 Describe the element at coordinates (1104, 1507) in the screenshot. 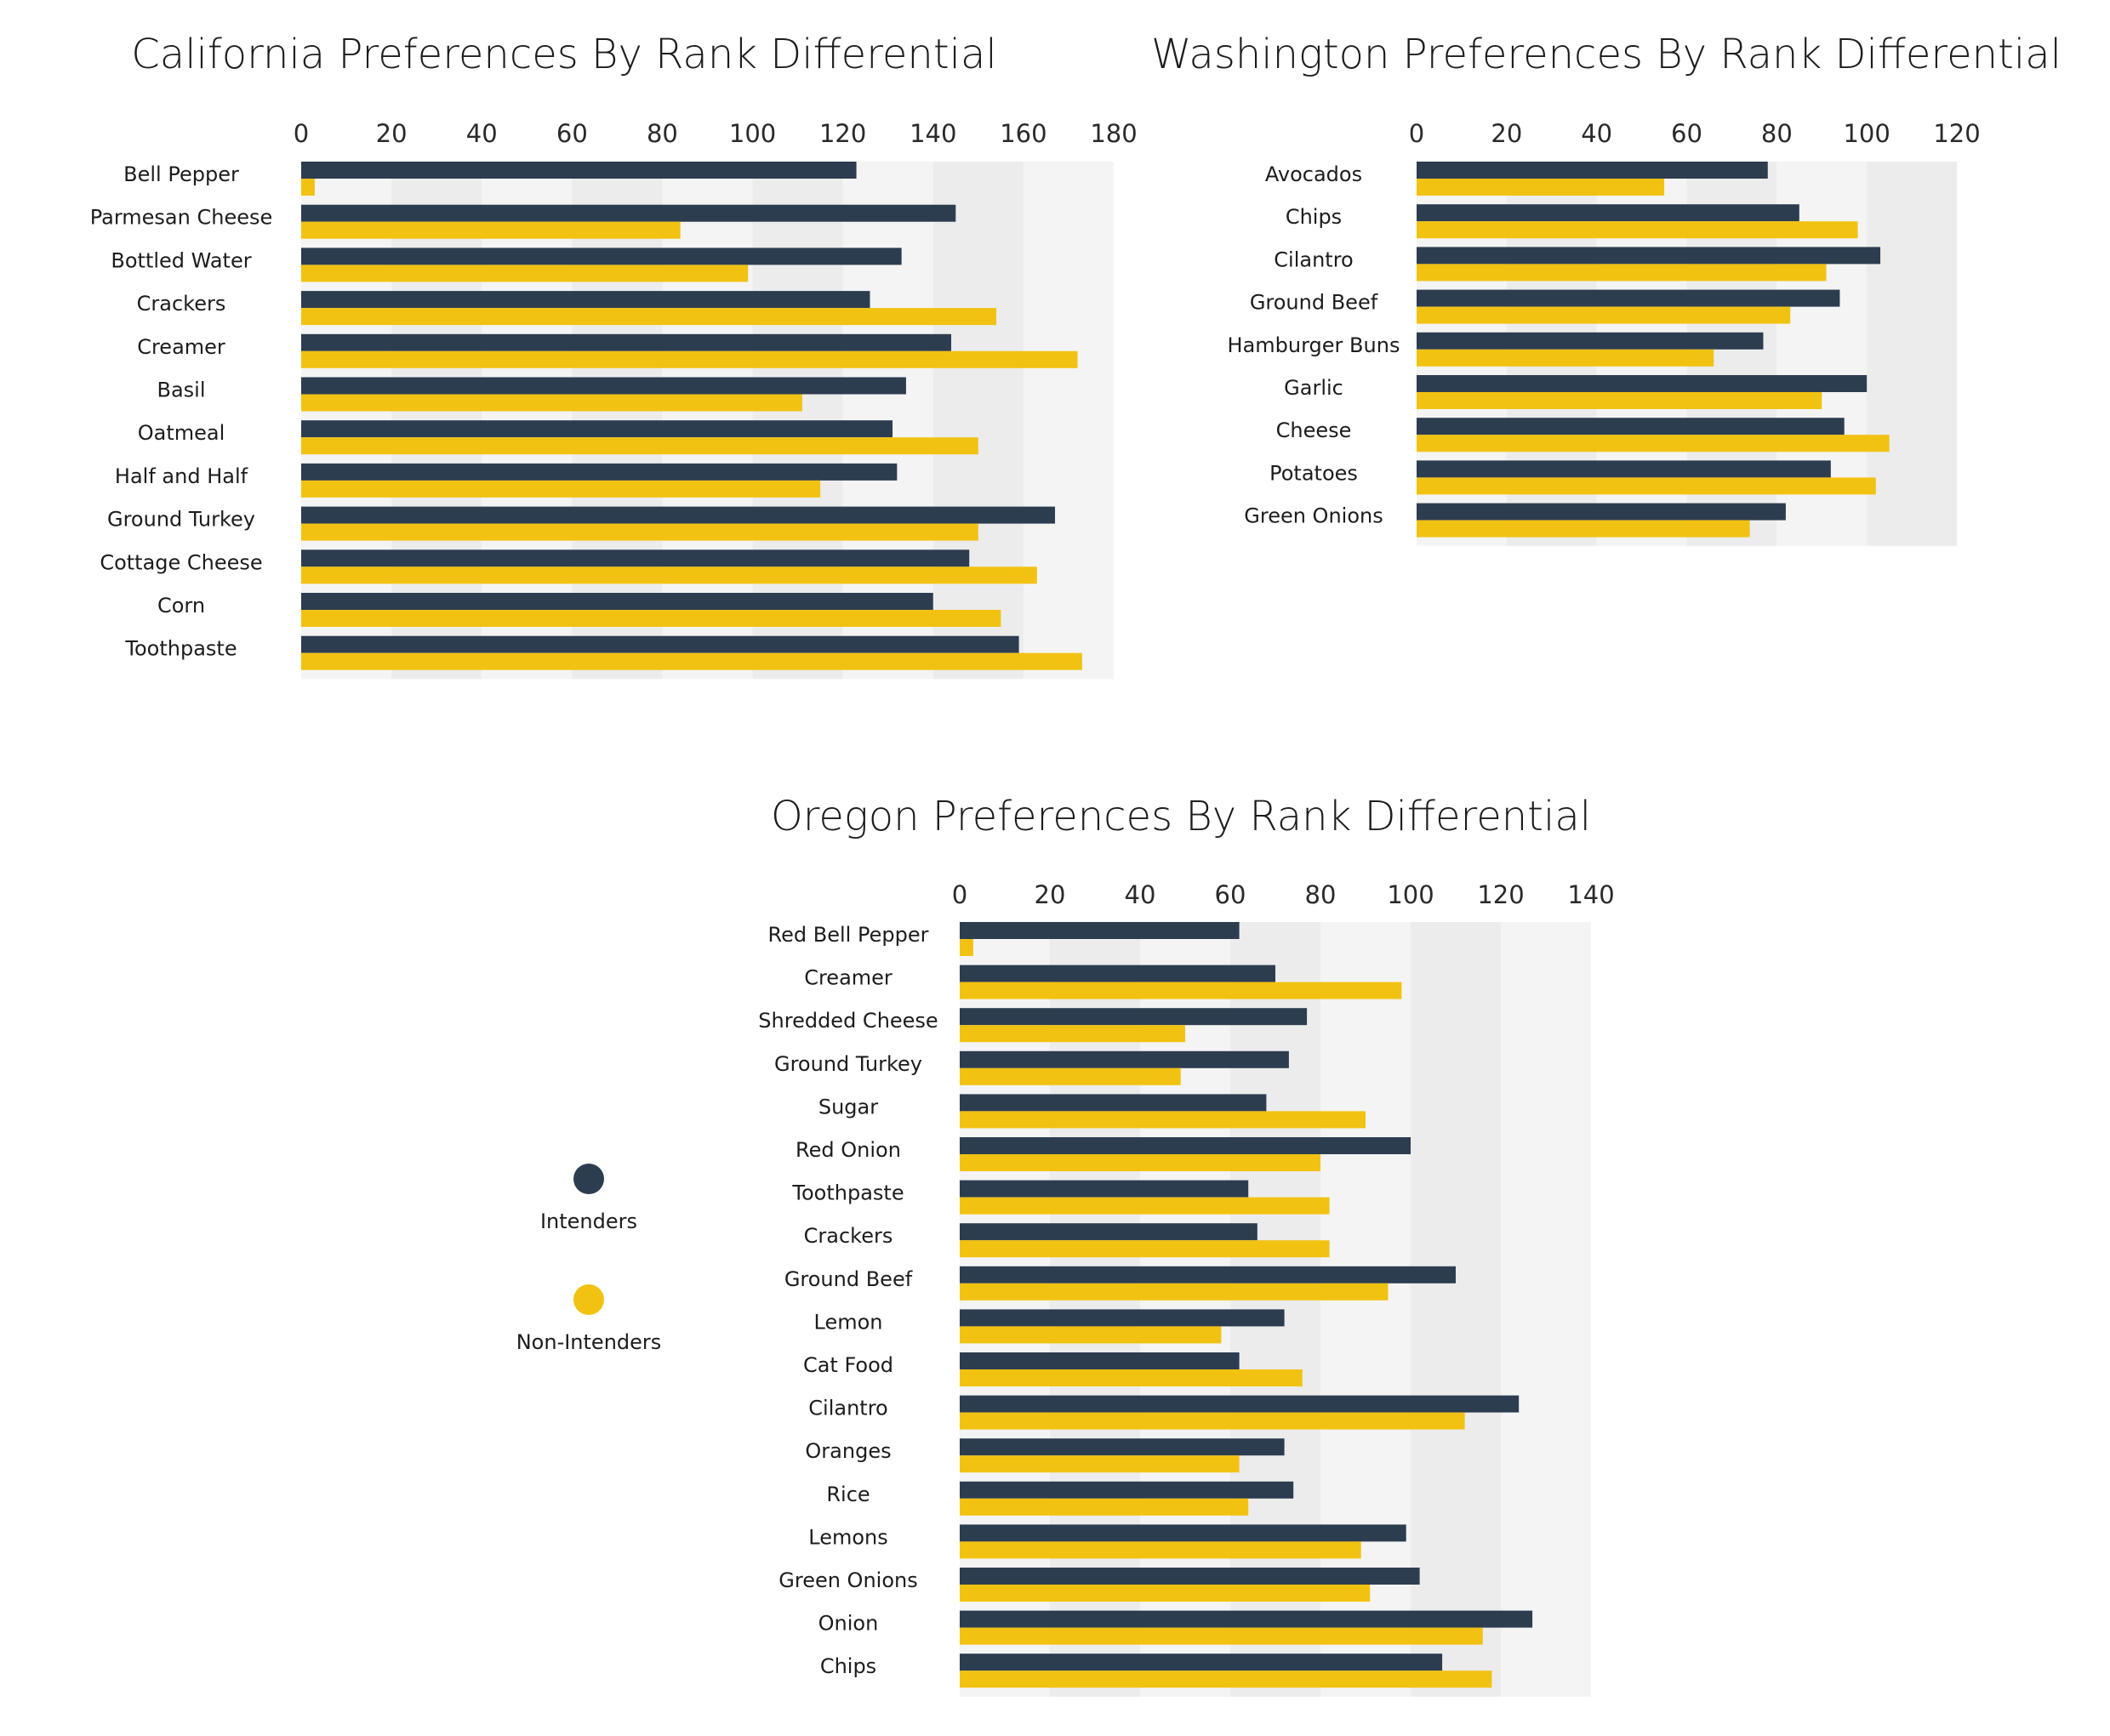

I see `bar-non-intenders-rice` at that location.